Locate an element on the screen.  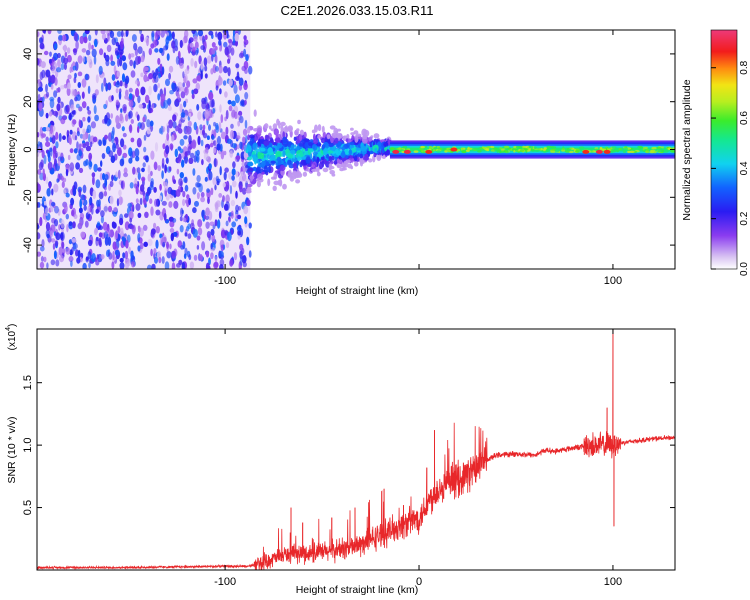
colorbar-tick-label: 0.8 is located at coordinates (744, 67).